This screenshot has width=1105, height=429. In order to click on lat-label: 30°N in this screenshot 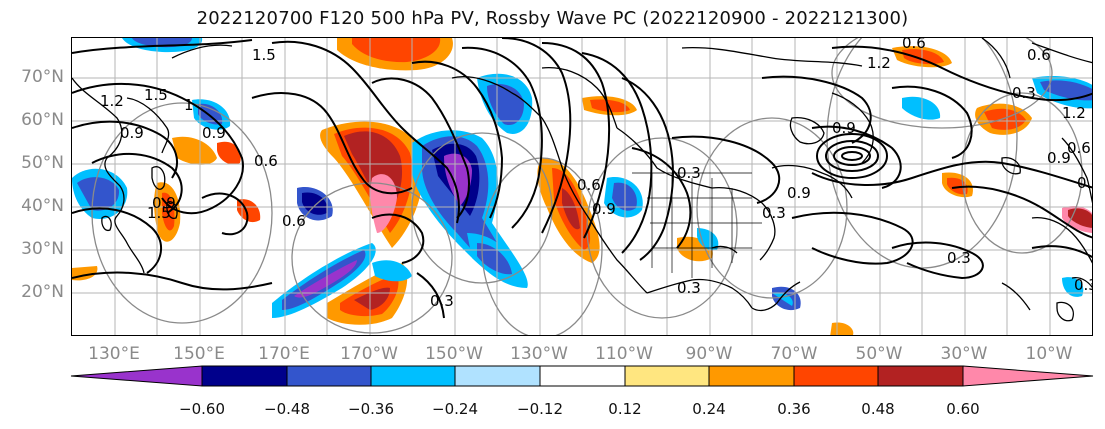, I will do `click(42, 249)`.